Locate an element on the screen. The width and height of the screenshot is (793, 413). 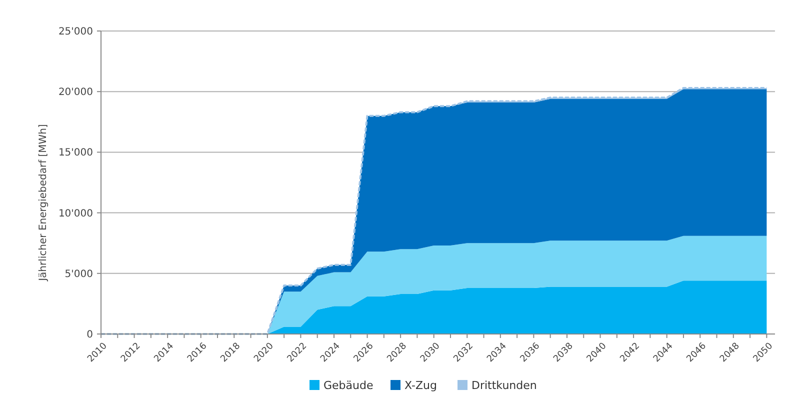
y-axis-title: Jährlicher Energiebedarf [MWh] is located at coordinates (43, 203).